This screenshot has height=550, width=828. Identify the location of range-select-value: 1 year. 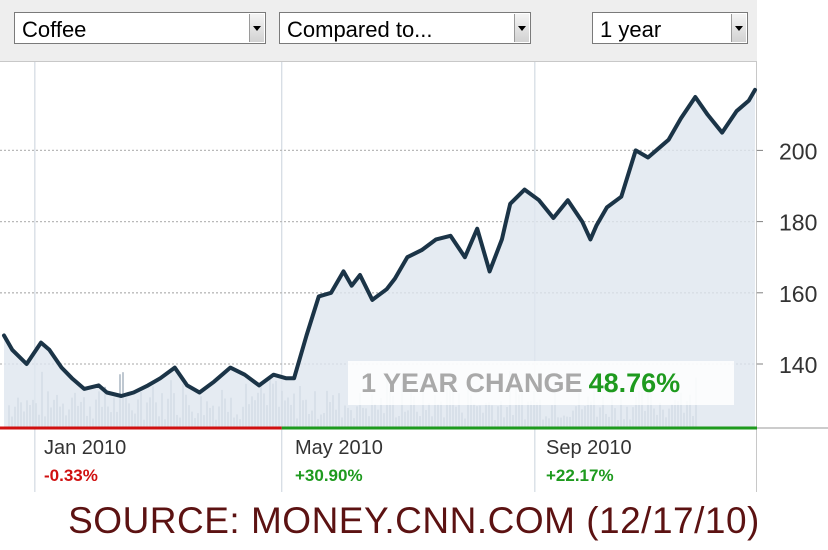
(631, 29).